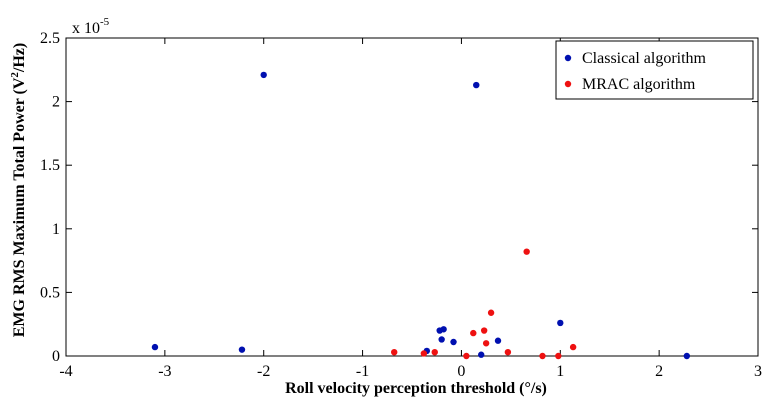 The width and height of the screenshot is (766, 413). I want to click on x-tick-label: 1, so click(560, 371).